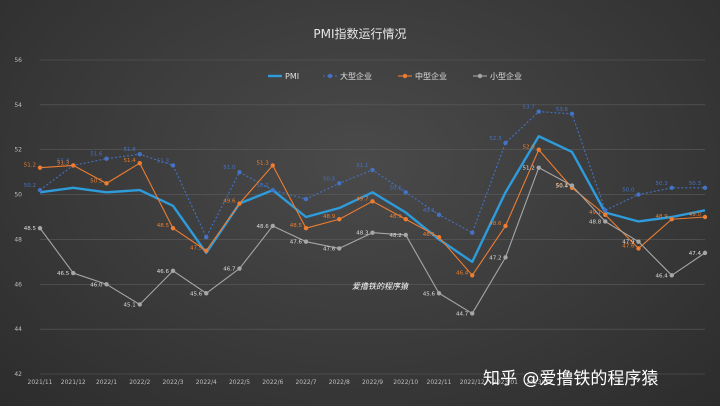 This screenshot has height=406, width=720. Describe the element at coordinates (529, 148) in the screenshot. I see `data-label: 52.0` at that location.